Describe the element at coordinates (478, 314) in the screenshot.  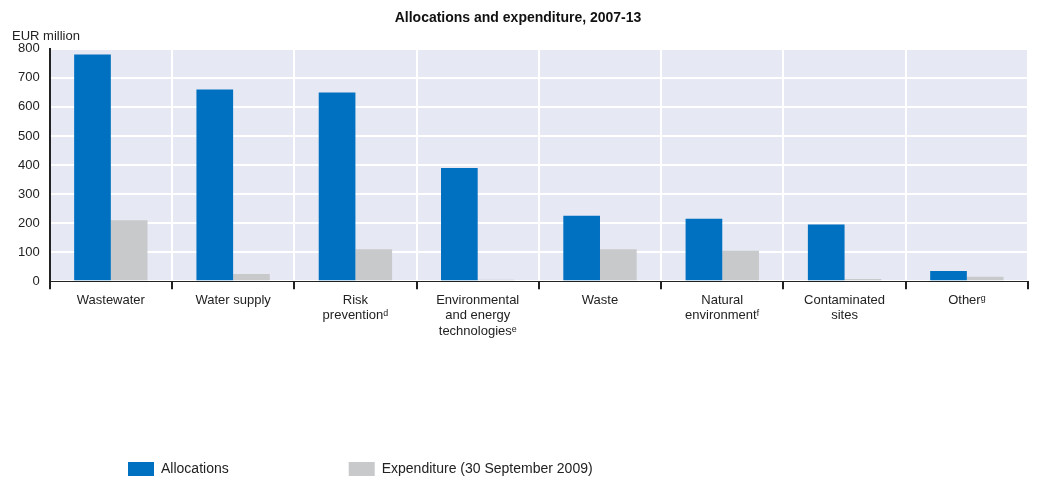
I see `x-tick-label: Environmental and energy technologiesᵉ` at that location.